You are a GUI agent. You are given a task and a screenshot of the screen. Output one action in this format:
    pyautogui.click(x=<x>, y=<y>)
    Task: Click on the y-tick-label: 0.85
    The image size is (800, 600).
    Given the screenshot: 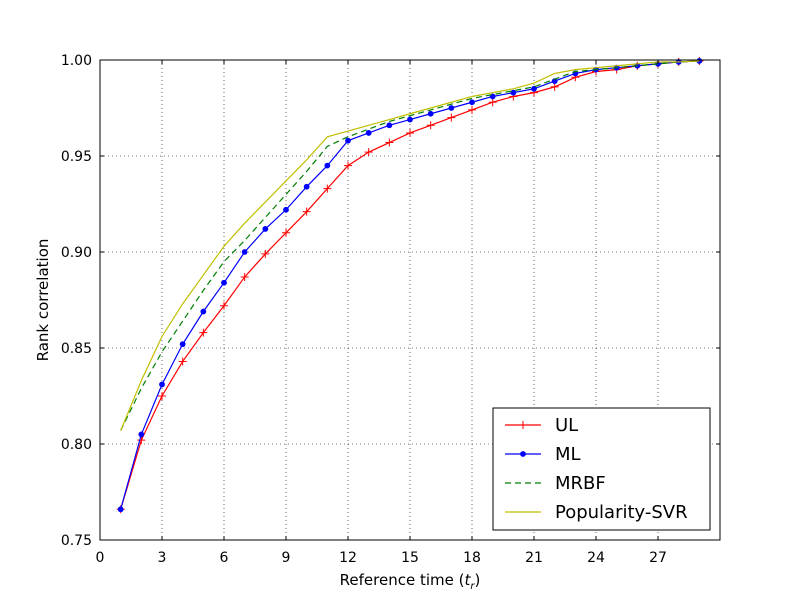 What is the action you would take?
    pyautogui.click(x=76, y=349)
    